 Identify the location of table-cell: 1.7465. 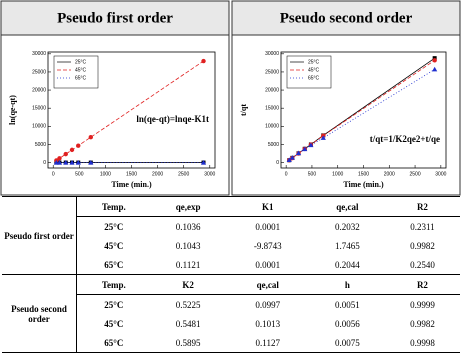
(347, 245).